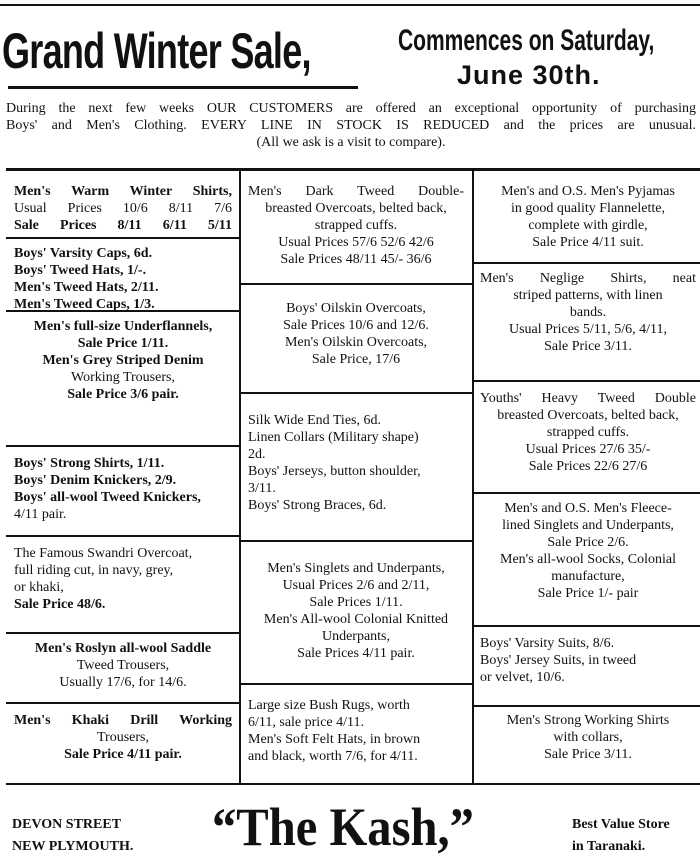 Image resolution: width=700 pixels, height=866 pixels. What do you see at coordinates (350, 5) in the screenshot?
I see `top-rule` at bounding box center [350, 5].